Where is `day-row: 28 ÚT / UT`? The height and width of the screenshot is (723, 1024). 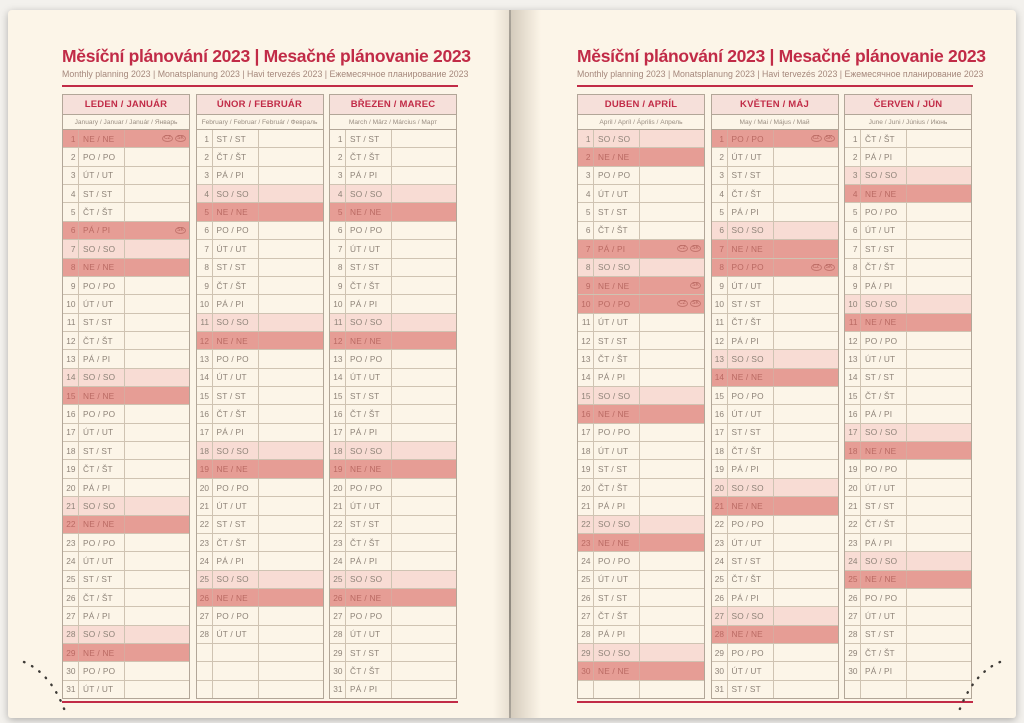 day-row: 28 ÚT / UT is located at coordinates (393, 634).